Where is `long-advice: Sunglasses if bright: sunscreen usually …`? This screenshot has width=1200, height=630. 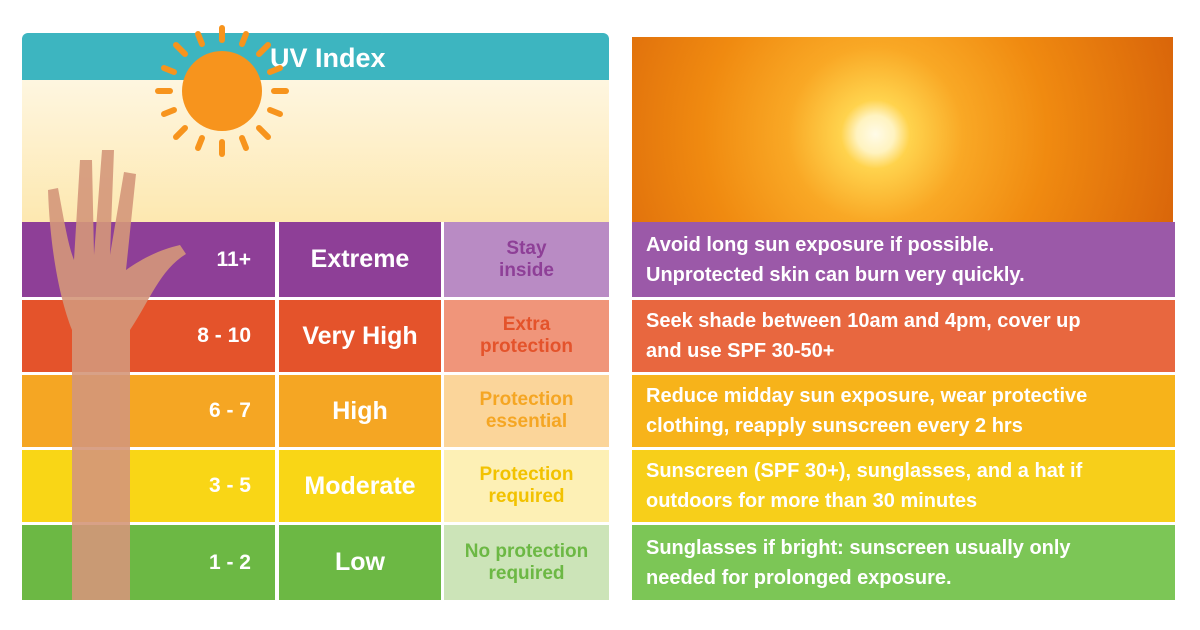
long-advice: Sunglasses if bright: sunscreen usually … is located at coordinates (903, 562).